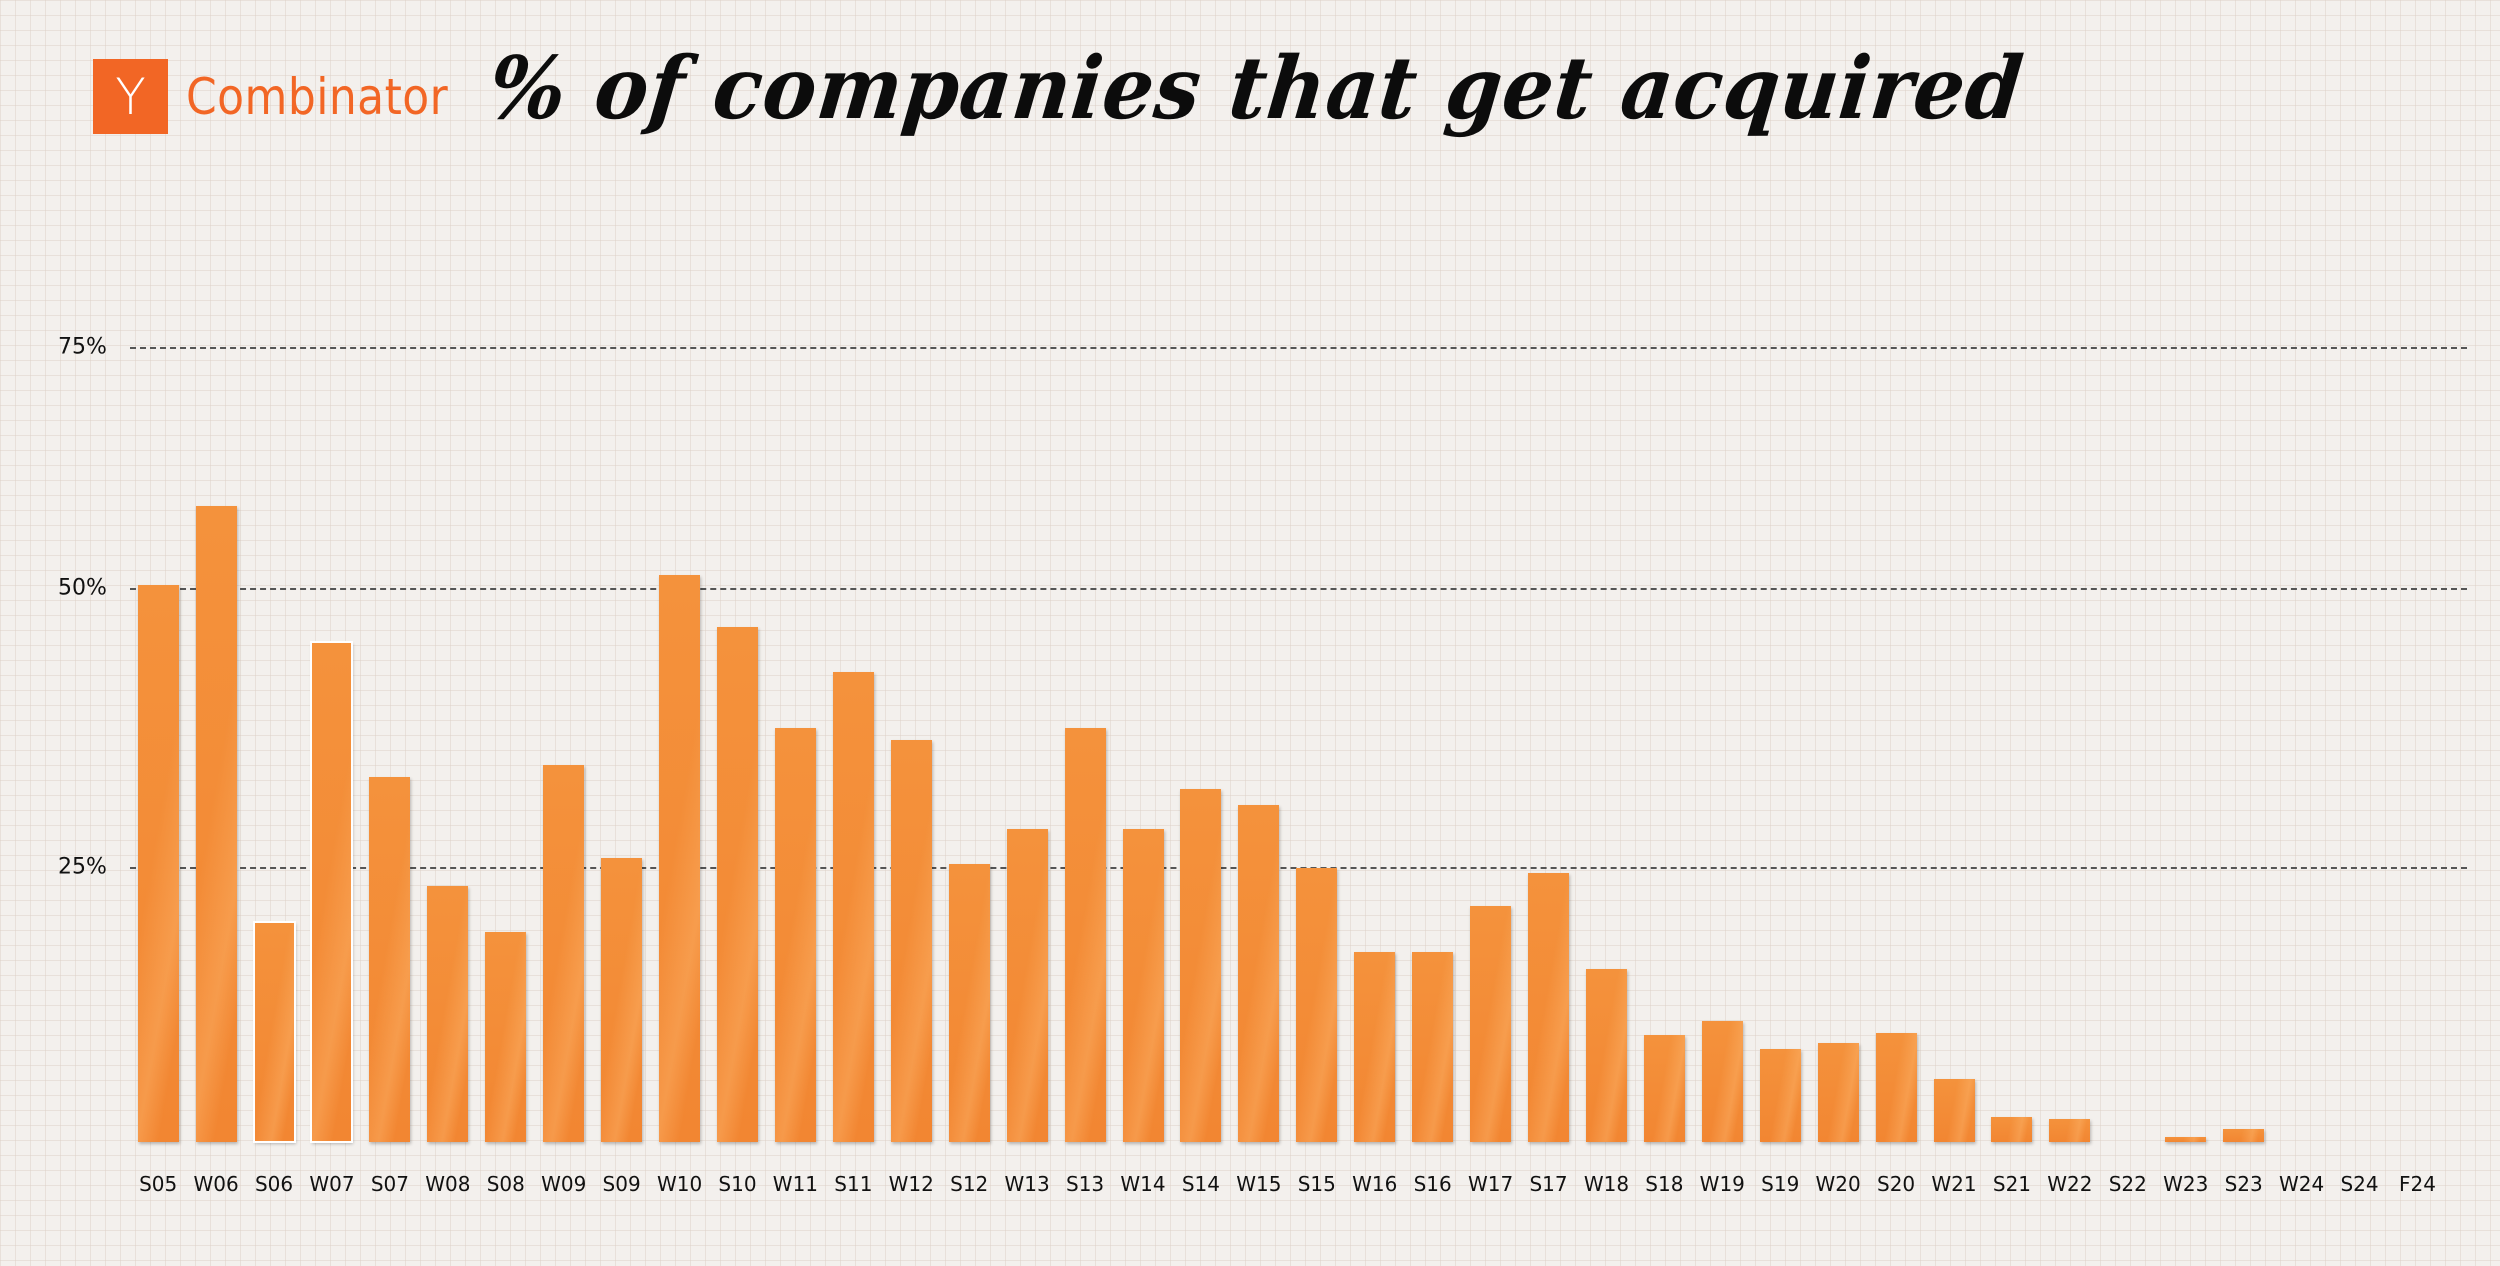  What do you see at coordinates (621, 1184) in the screenshot?
I see `x-label-s09: S09` at bounding box center [621, 1184].